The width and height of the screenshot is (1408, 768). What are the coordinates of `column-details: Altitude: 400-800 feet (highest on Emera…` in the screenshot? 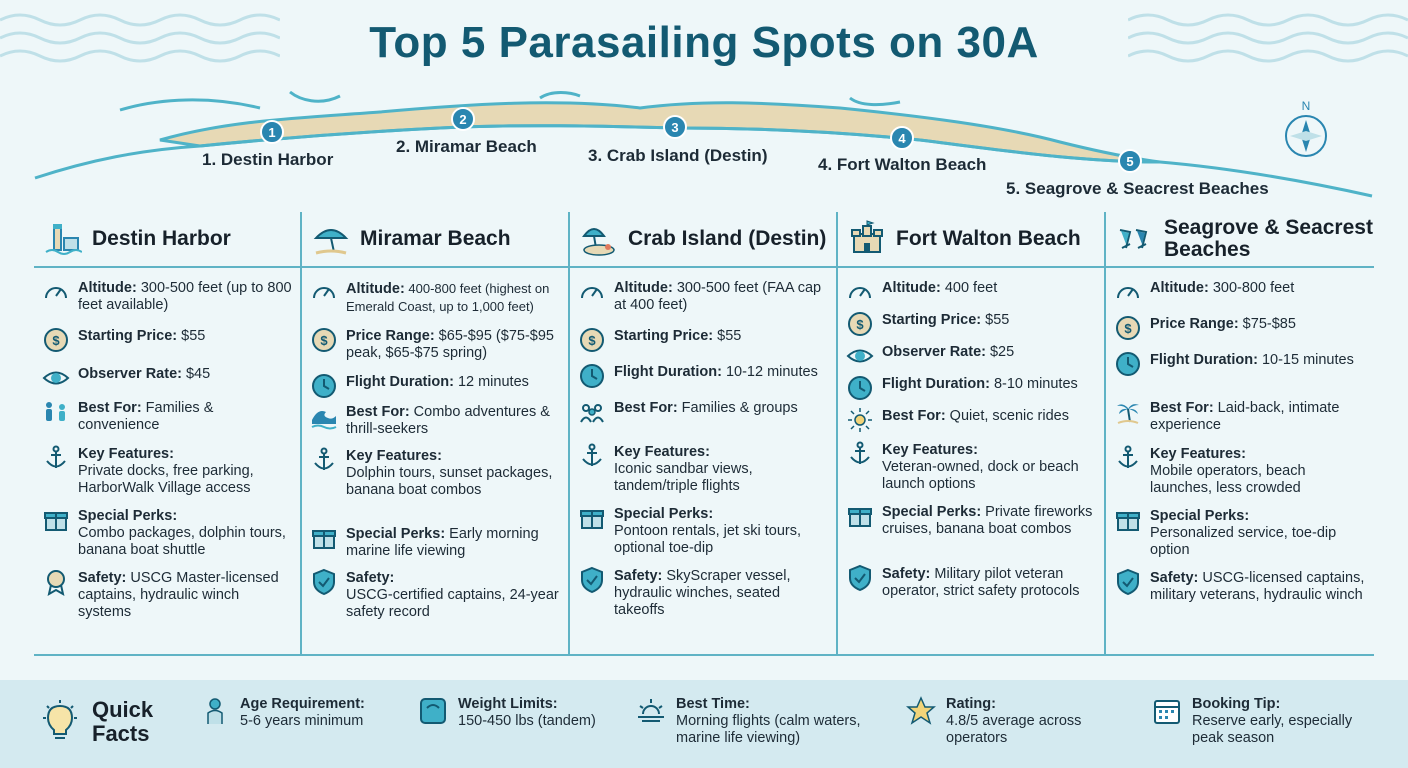 It's located at (435, 444).